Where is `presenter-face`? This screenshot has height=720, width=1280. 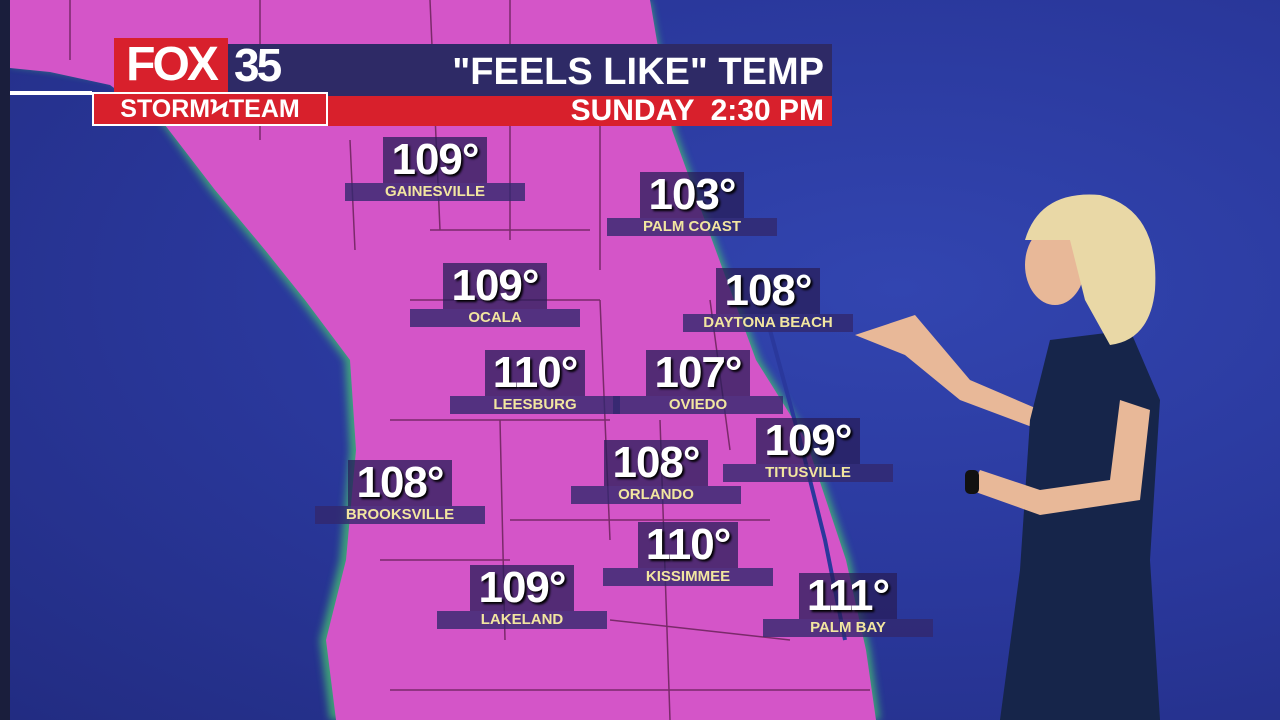 presenter-face is located at coordinates (1055, 265).